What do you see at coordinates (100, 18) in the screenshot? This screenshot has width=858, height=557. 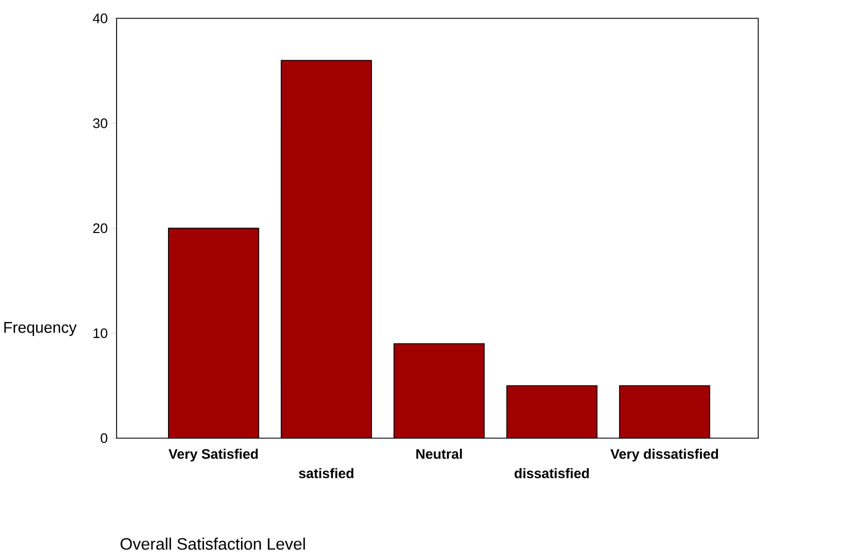 I see `y-tick-label: 40` at bounding box center [100, 18].